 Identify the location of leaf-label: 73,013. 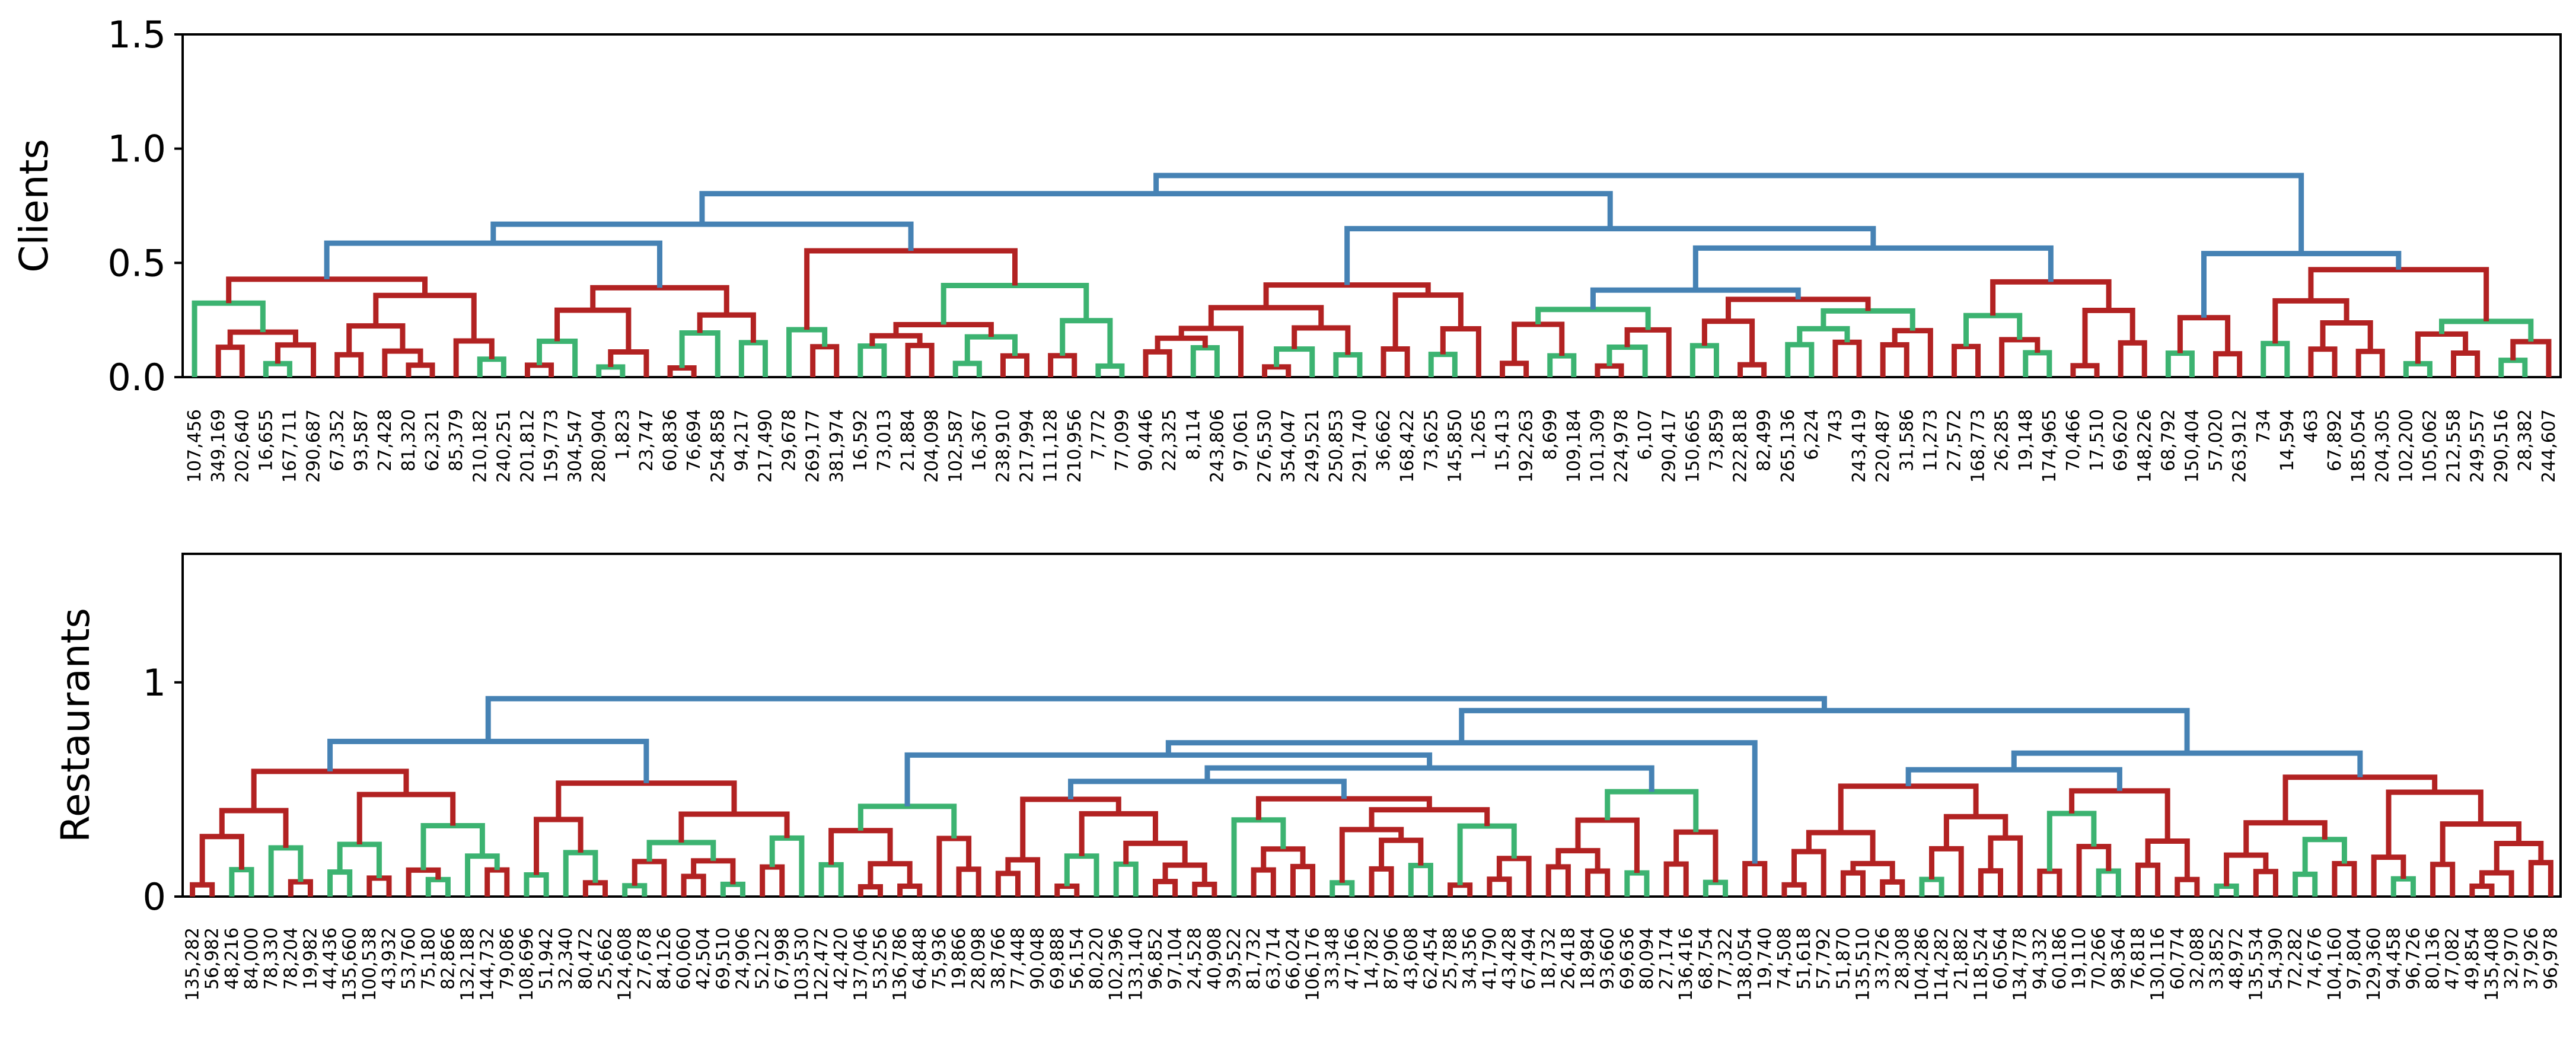
(884, 440).